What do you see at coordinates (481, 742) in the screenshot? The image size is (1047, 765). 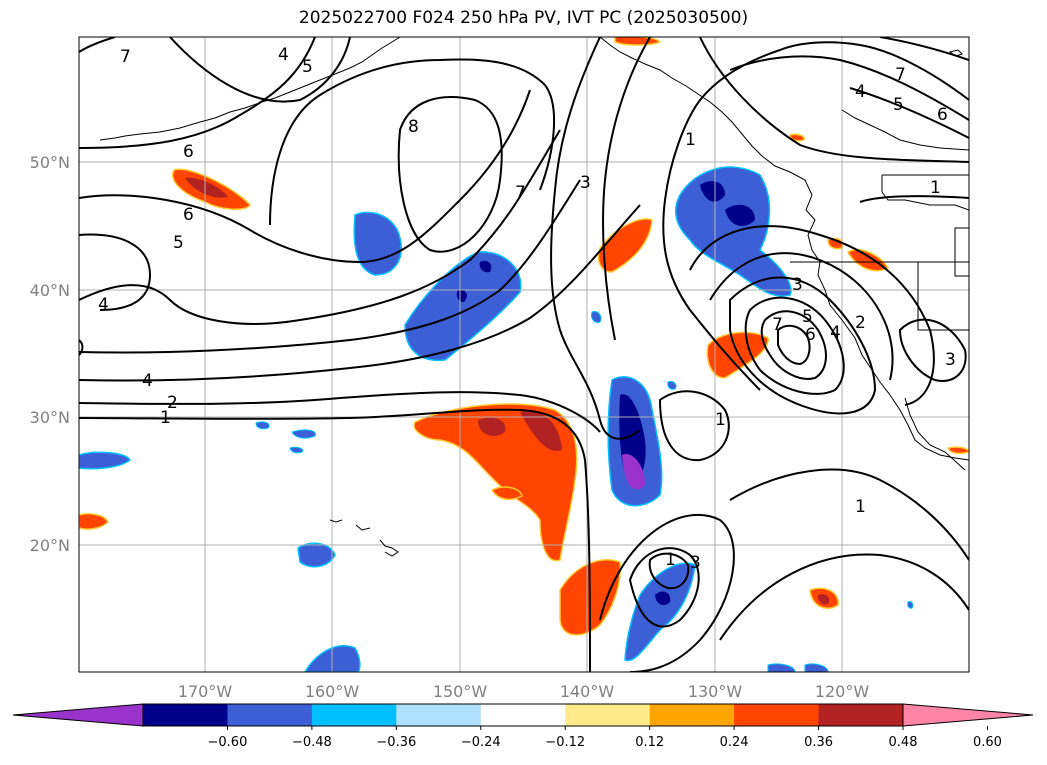 I see `colorbar-tick-label: −0.24` at bounding box center [481, 742].